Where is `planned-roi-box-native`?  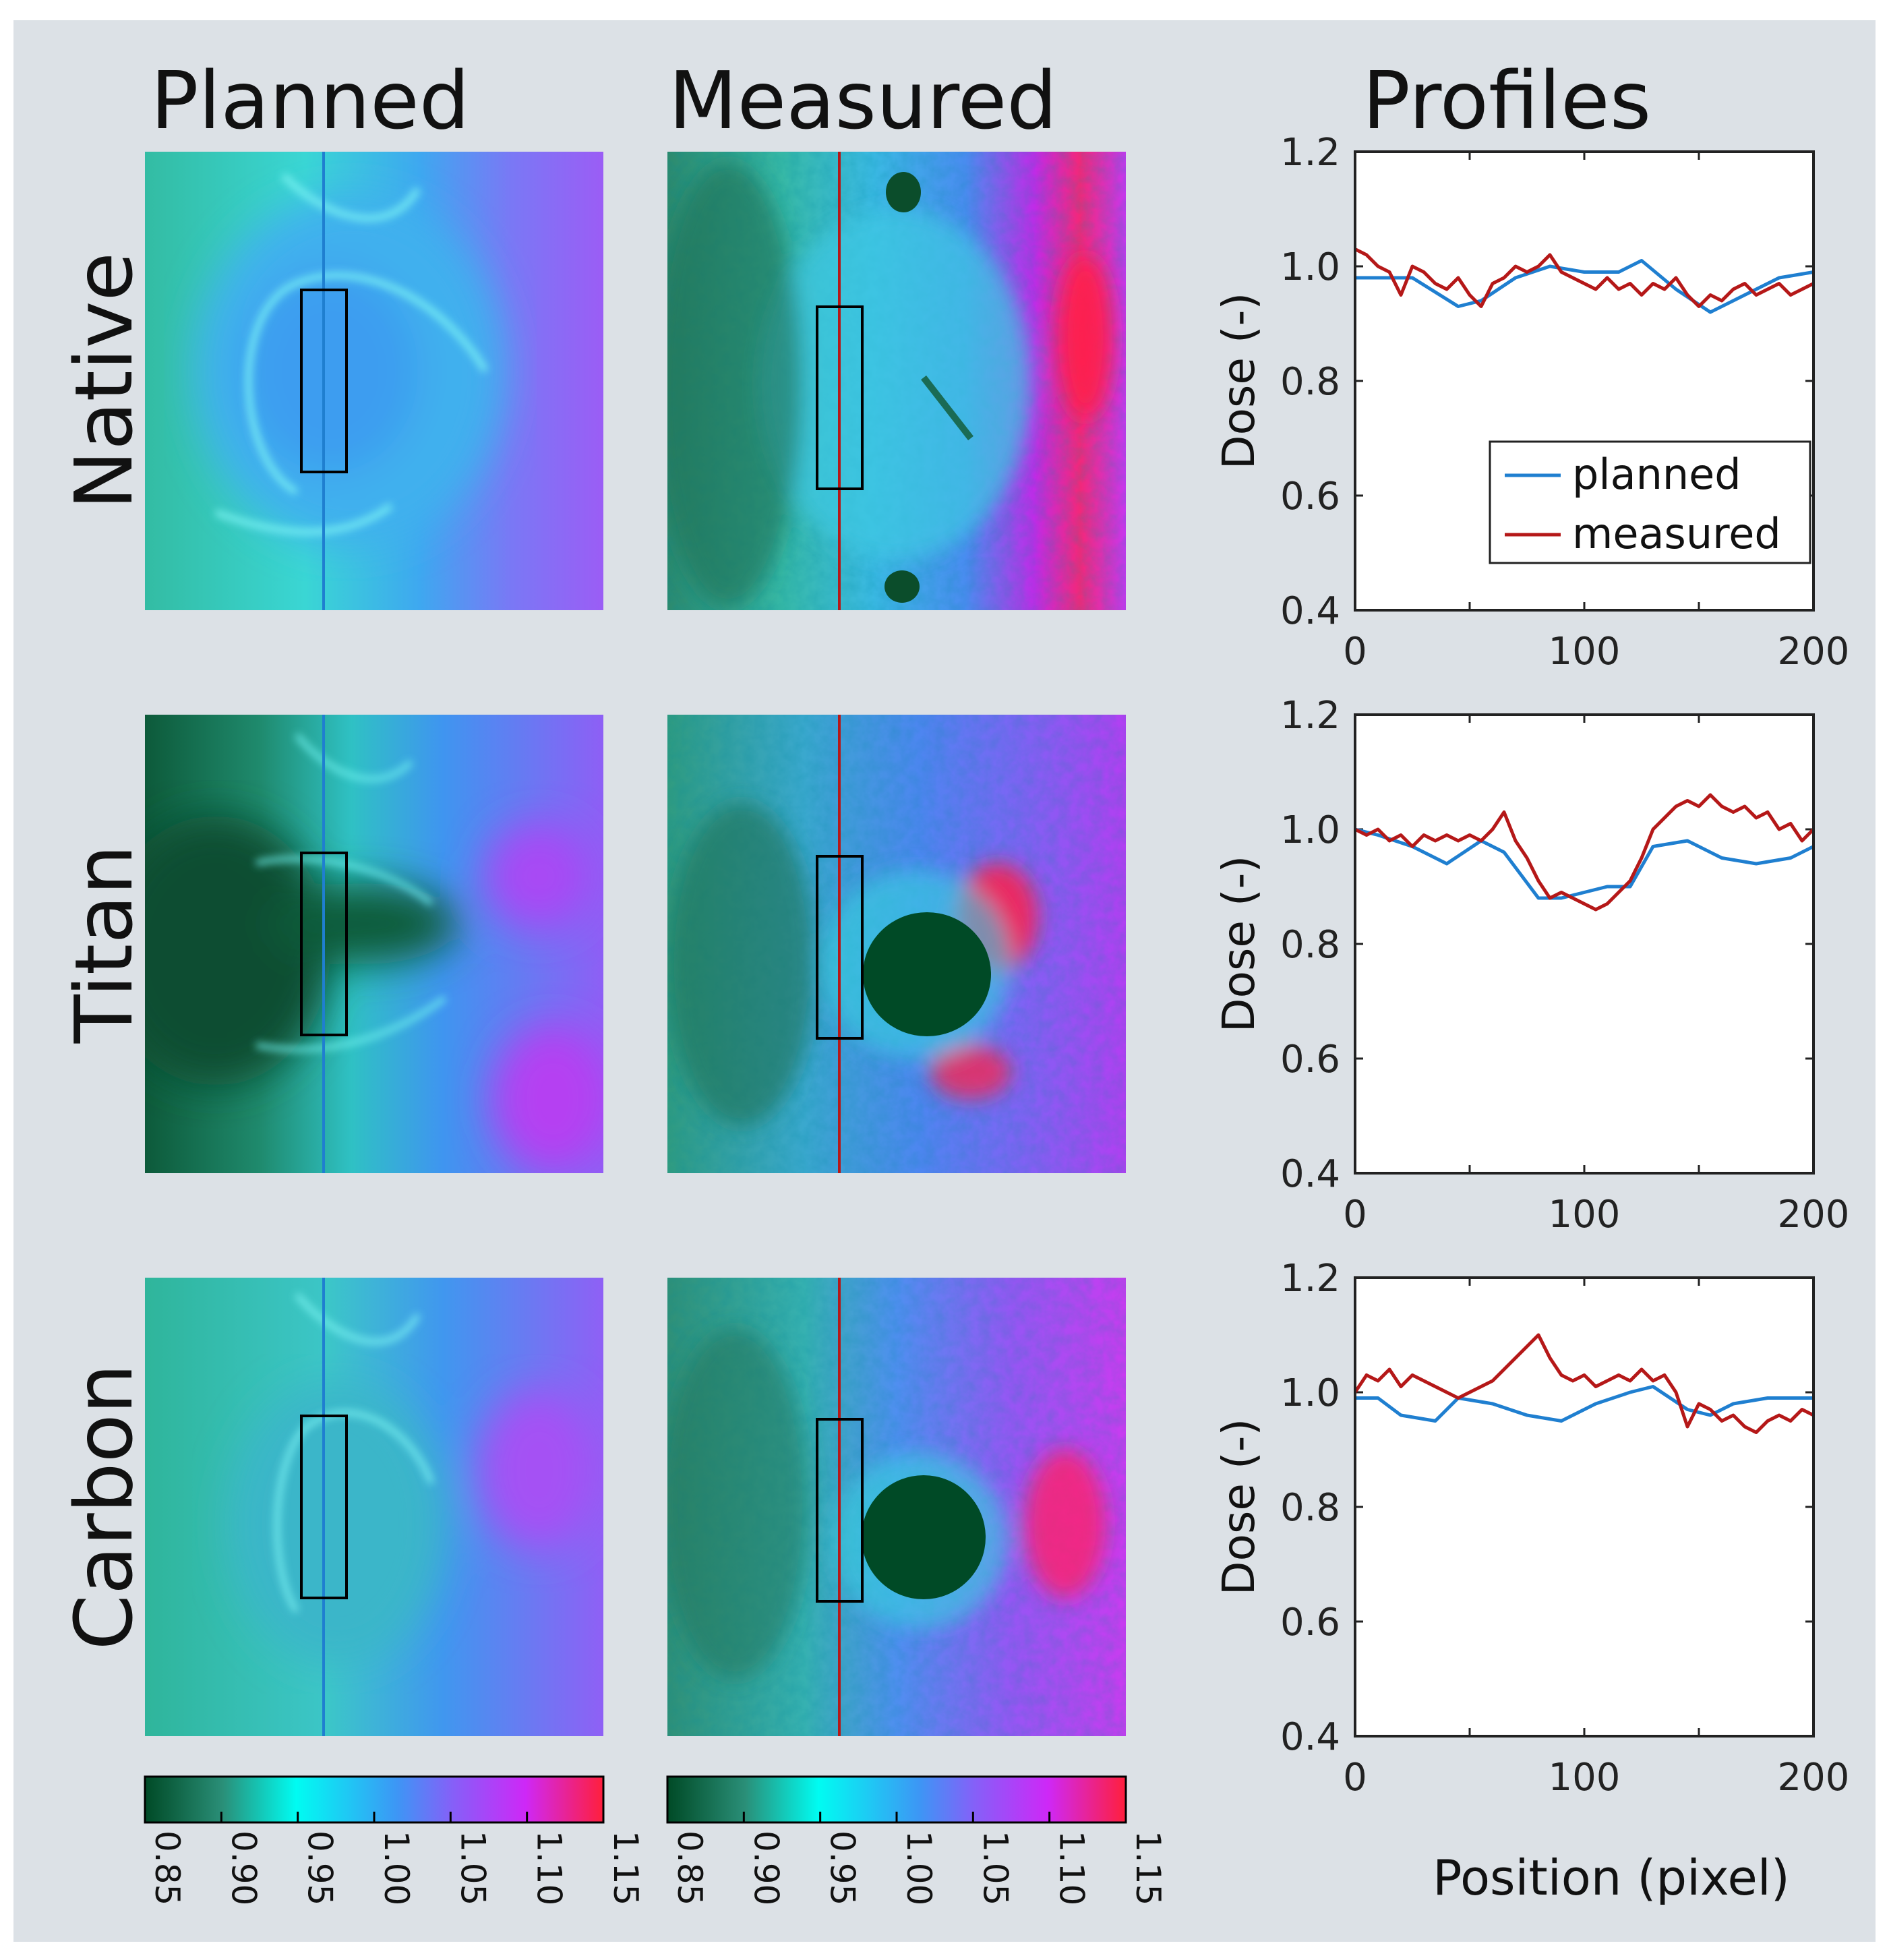
planned-roi-box-native is located at coordinates (324, 381).